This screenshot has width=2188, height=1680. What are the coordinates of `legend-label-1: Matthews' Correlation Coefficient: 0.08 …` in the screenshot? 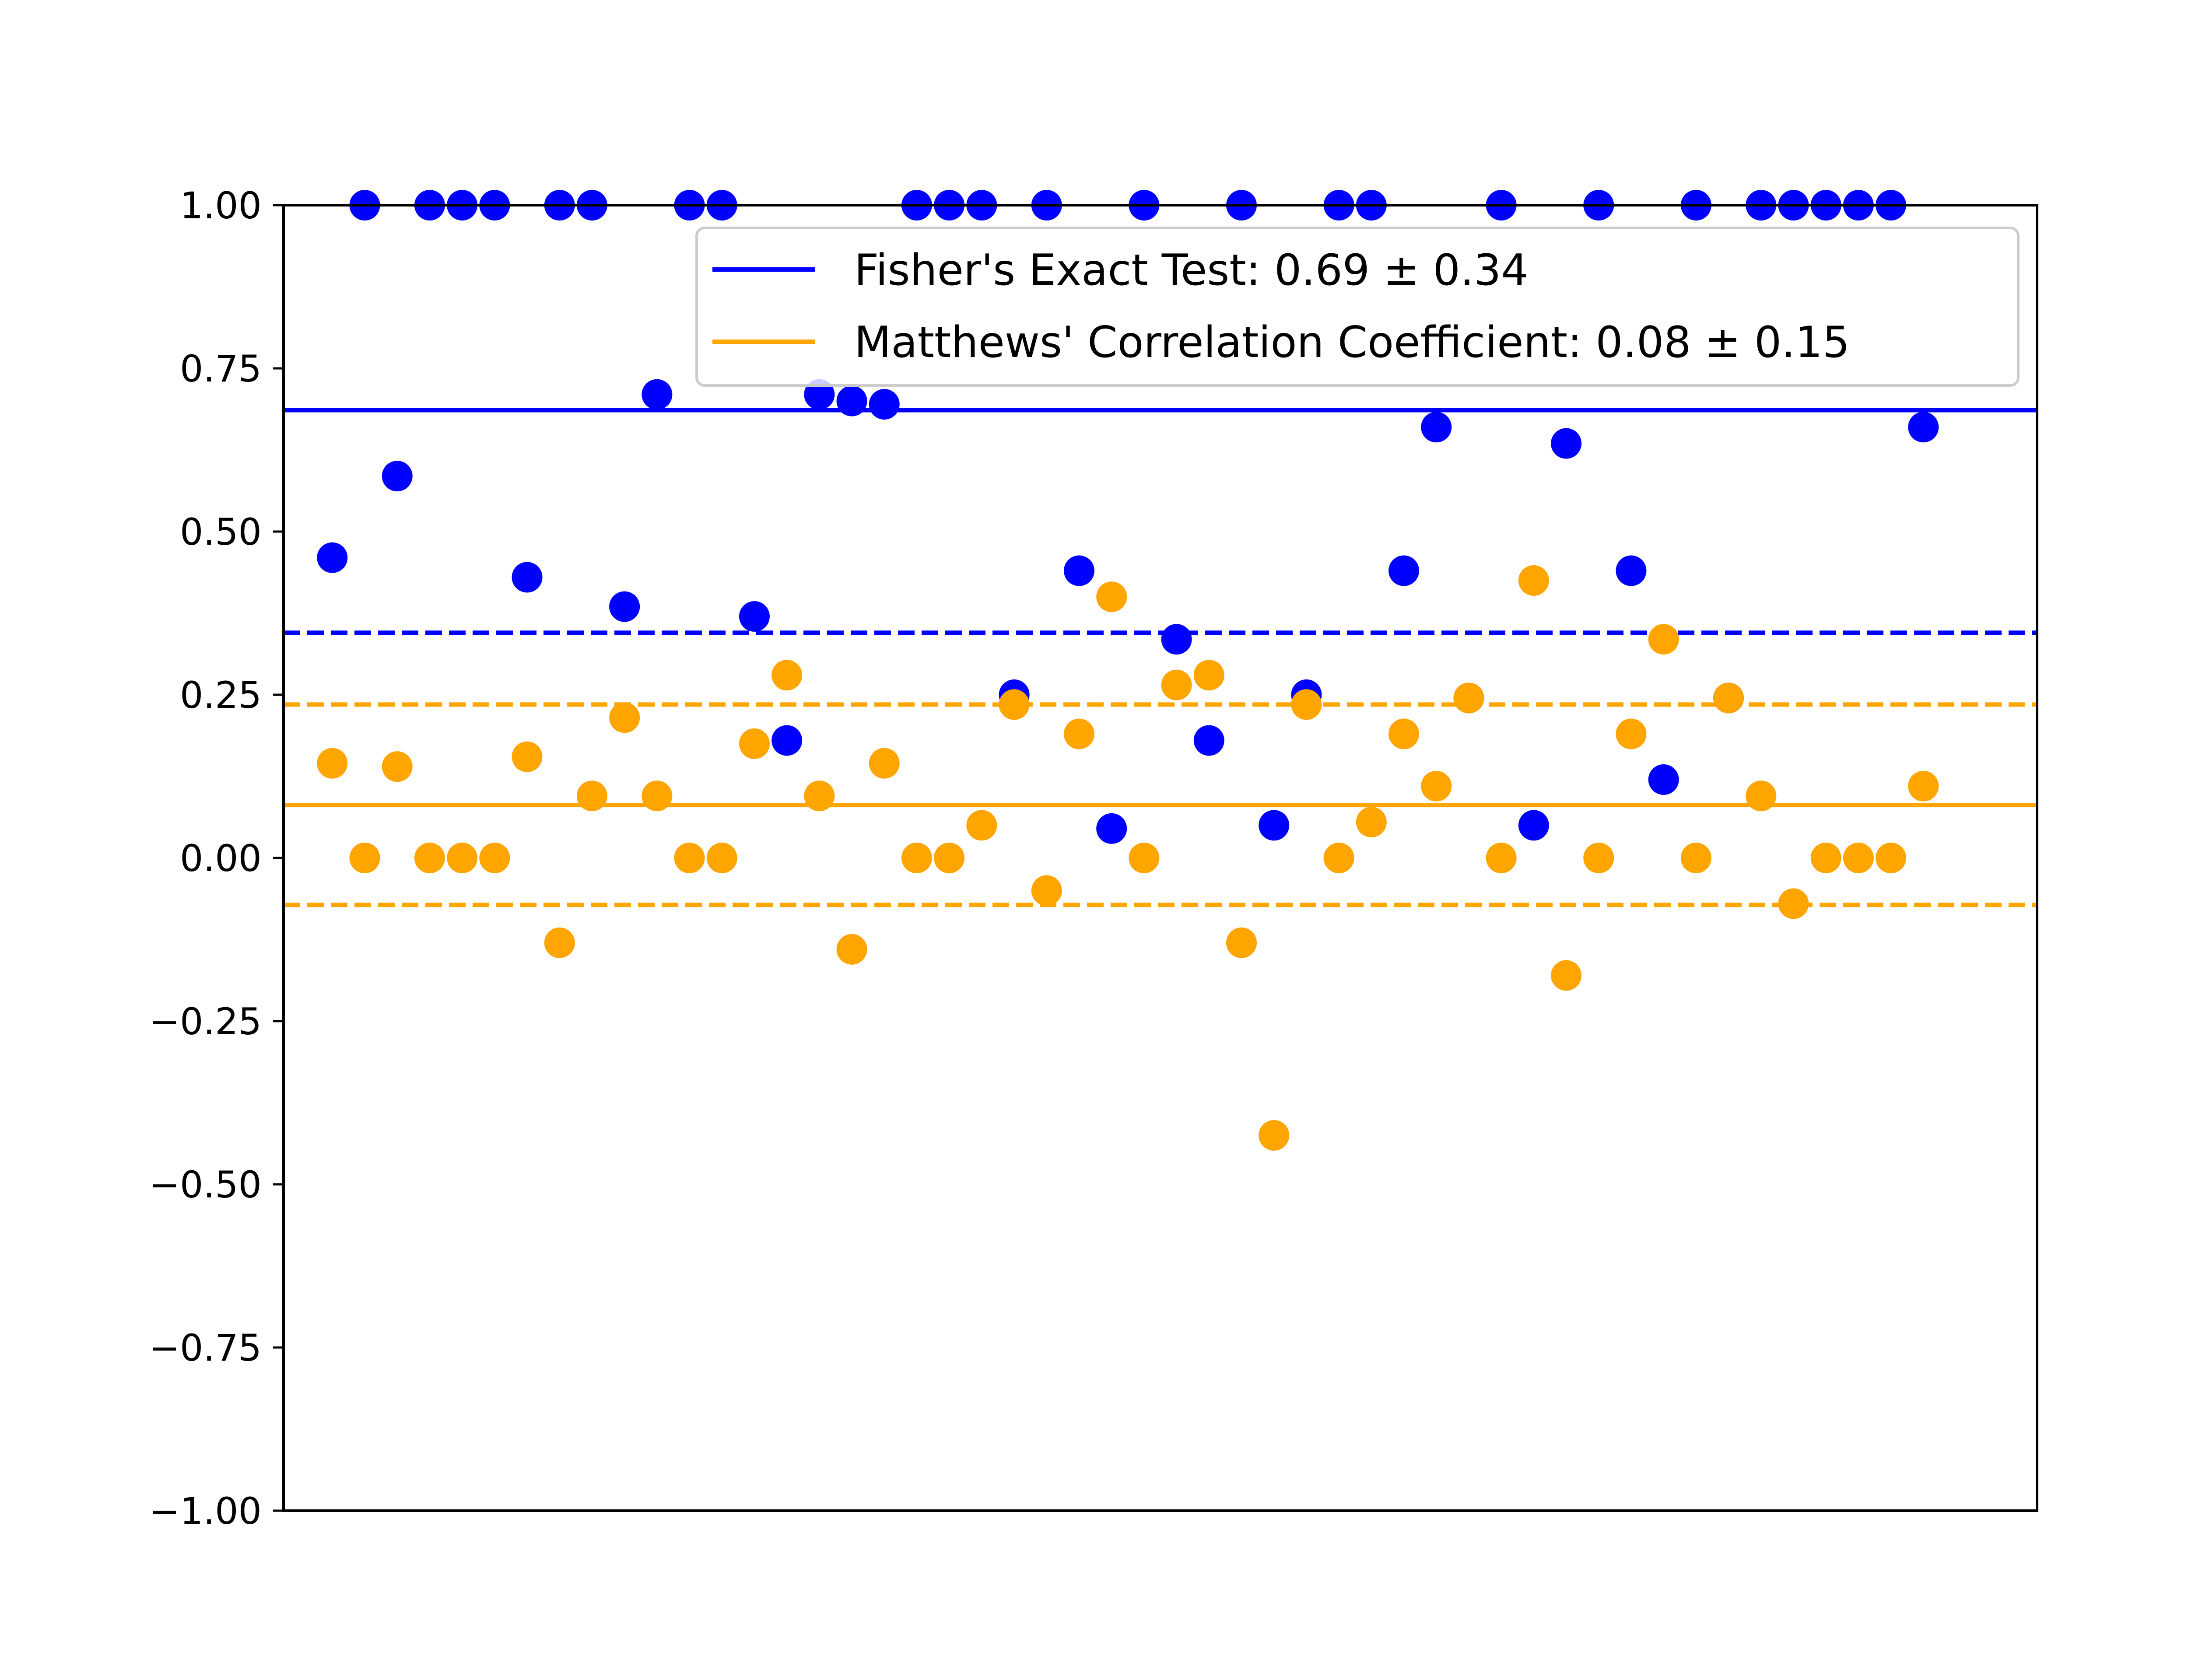 It's located at (1352, 343).